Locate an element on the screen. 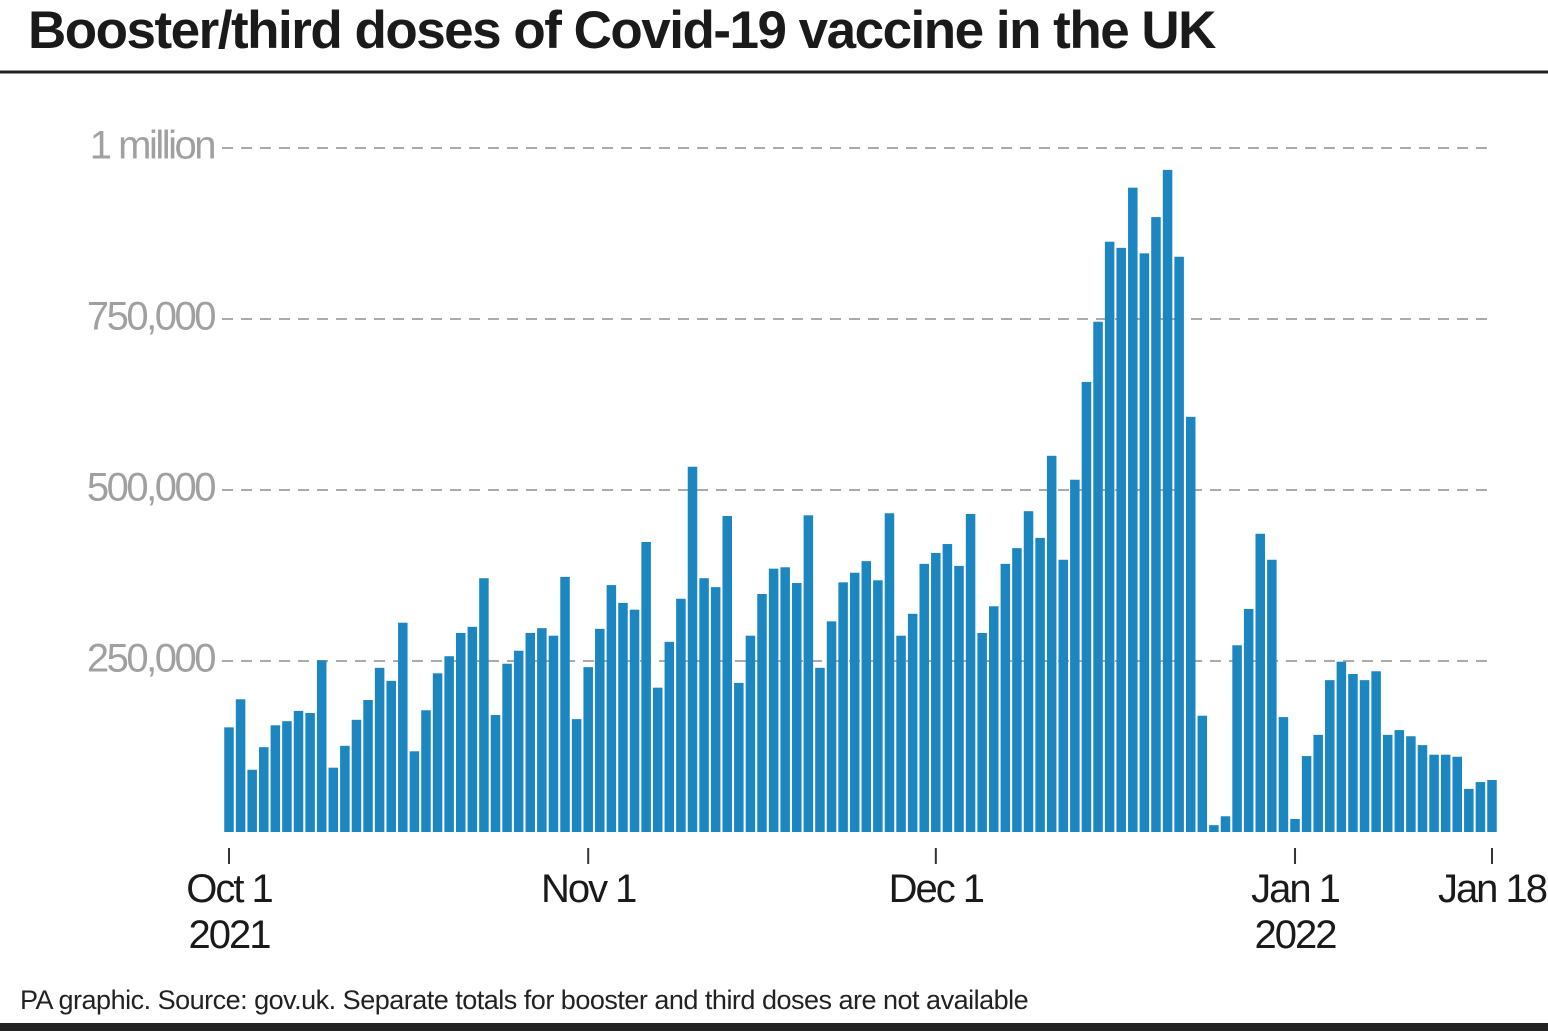 This screenshot has width=1548, height=1032. x-tick-label: Jan 18 is located at coordinates (1492, 889).